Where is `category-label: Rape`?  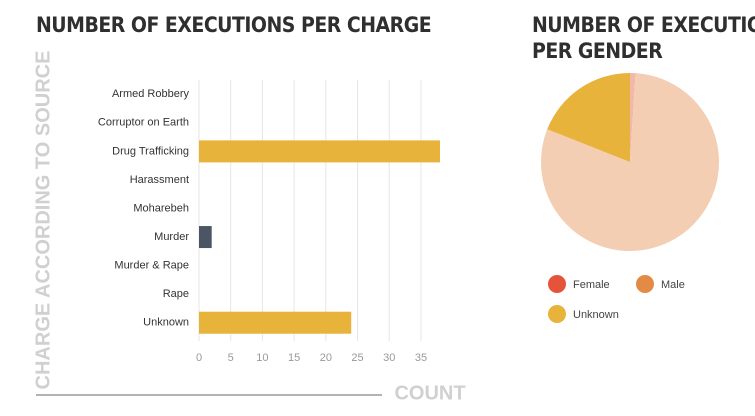 category-label: Rape is located at coordinates (176, 294).